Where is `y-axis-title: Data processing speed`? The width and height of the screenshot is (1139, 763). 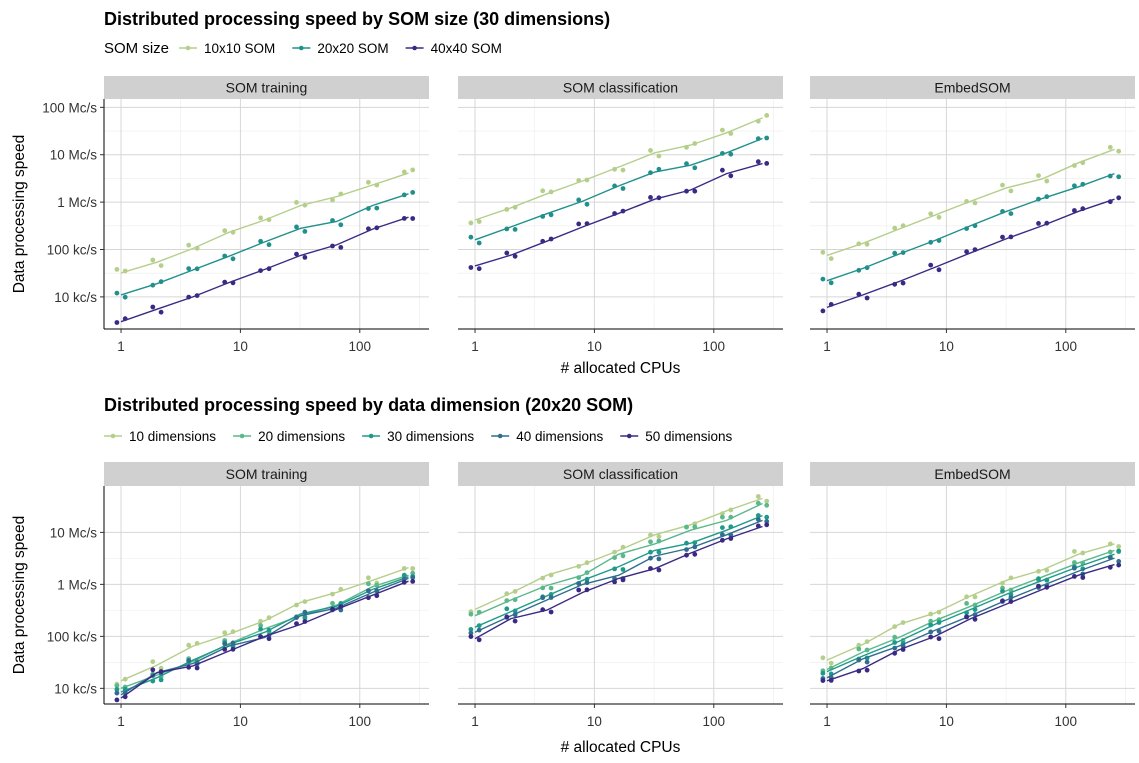
y-axis-title: Data processing speed is located at coordinates (19, 214).